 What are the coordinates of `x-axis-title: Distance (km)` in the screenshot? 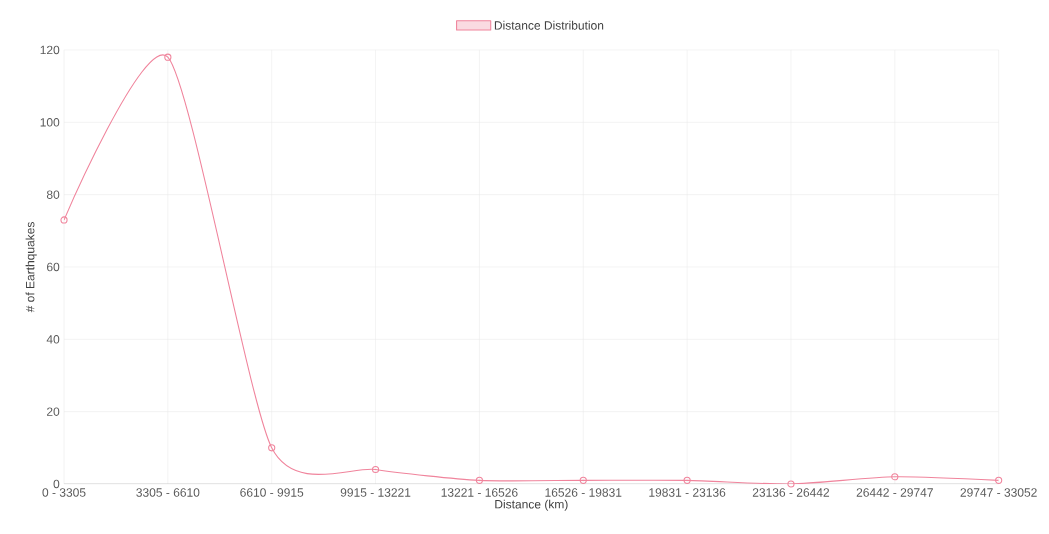 It's located at (531, 505).